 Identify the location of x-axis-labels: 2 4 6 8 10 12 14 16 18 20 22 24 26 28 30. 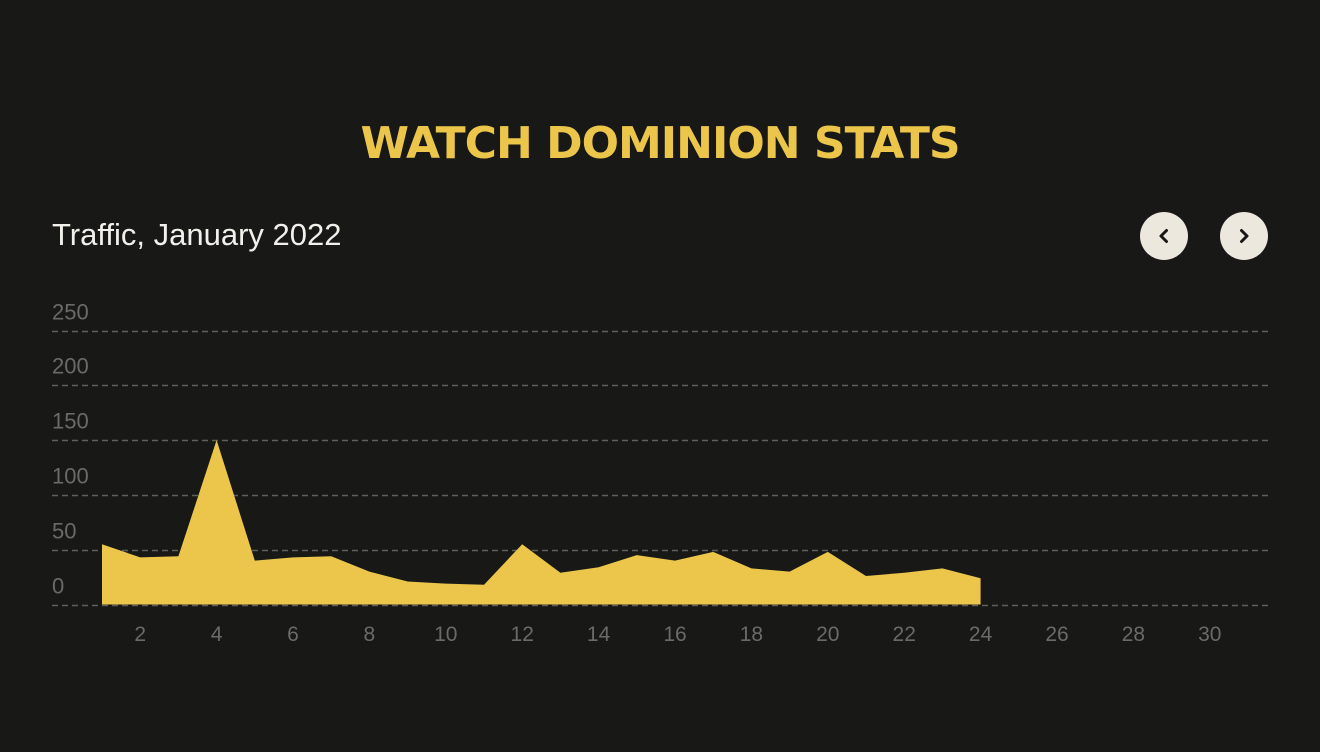
(677, 634).